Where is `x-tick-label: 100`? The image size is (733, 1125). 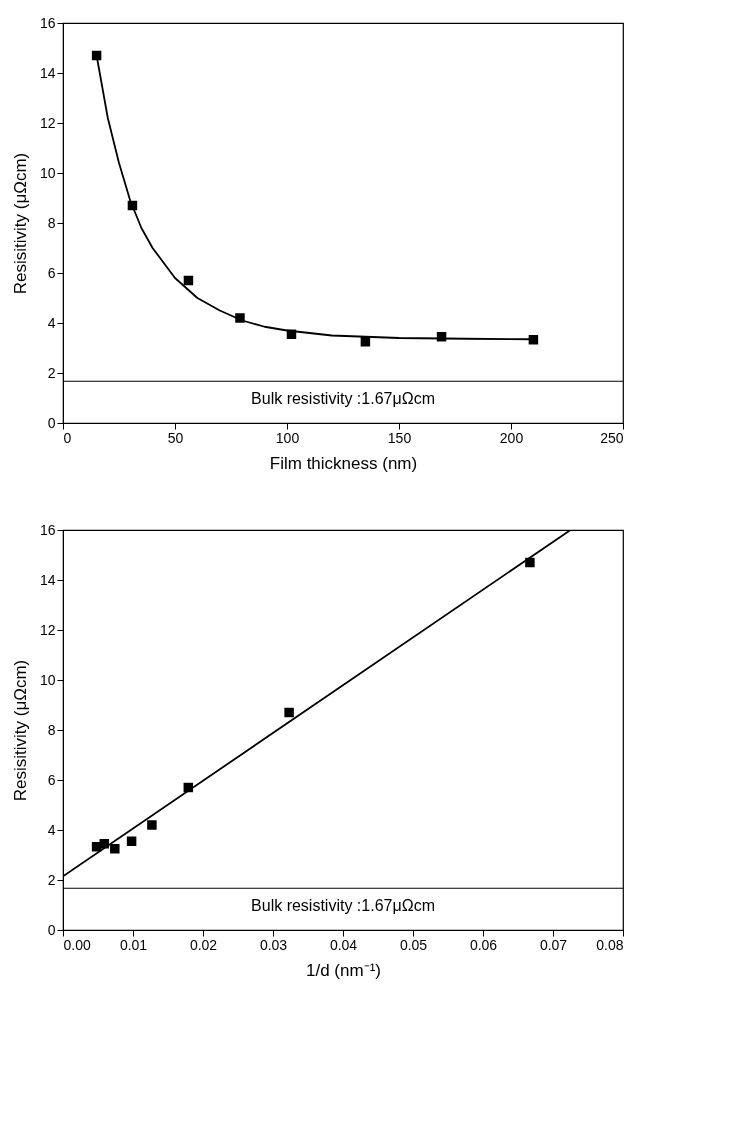
x-tick-label: 100 is located at coordinates (287, 437).